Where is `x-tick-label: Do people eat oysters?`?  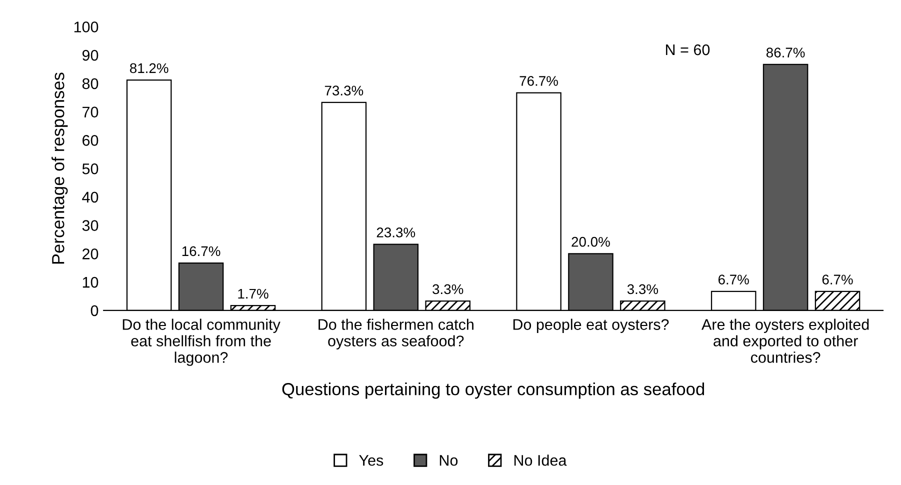 x-tick-label: Do people eat oysters? is located at coordinates (591, 325).